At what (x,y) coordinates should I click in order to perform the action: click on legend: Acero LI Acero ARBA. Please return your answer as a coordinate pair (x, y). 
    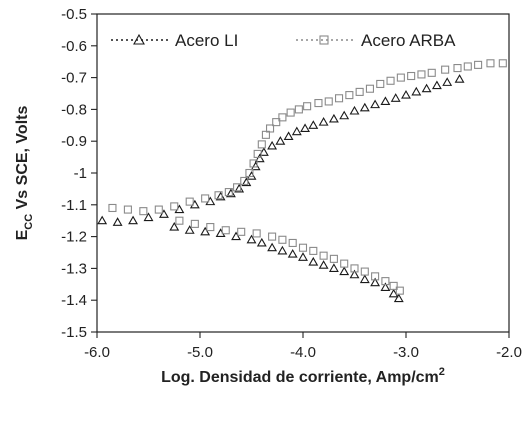
    Looking at the image, I should click on (283, 40).